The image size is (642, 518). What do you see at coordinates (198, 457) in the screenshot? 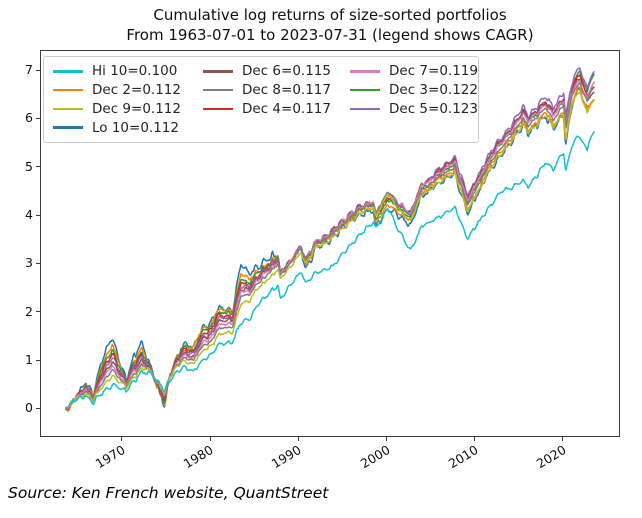
I see `x-tick-label: 1980` at bounding box center [198, 457].